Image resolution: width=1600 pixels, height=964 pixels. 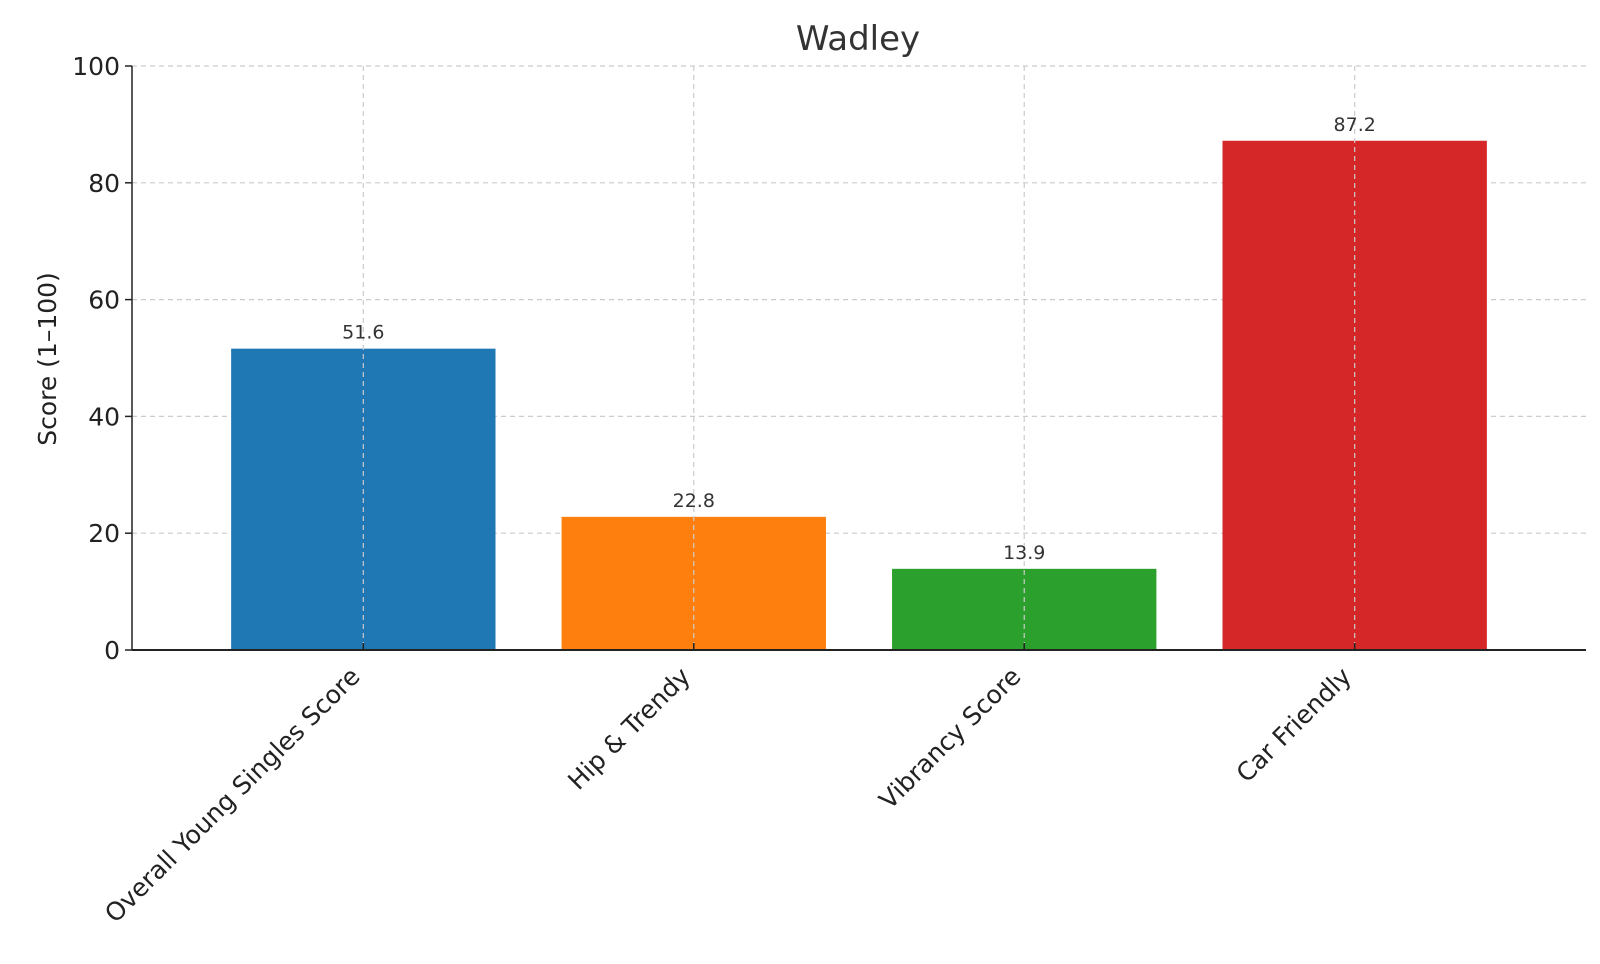 I want to click on x-tick-label: Vibrancy Score, so click(x=950, y=738).